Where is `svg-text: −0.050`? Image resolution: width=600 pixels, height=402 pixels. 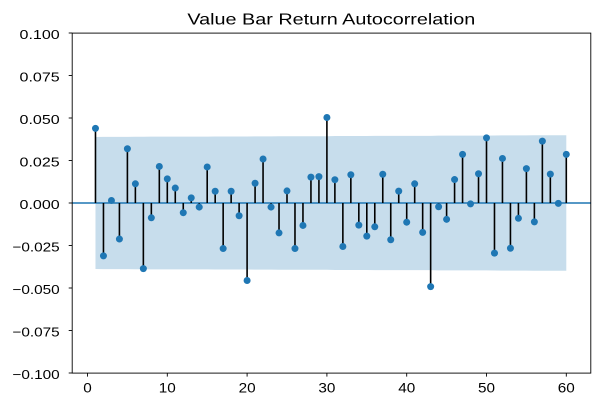 svg-text: −0.050 is located at coordinates (35, 290).